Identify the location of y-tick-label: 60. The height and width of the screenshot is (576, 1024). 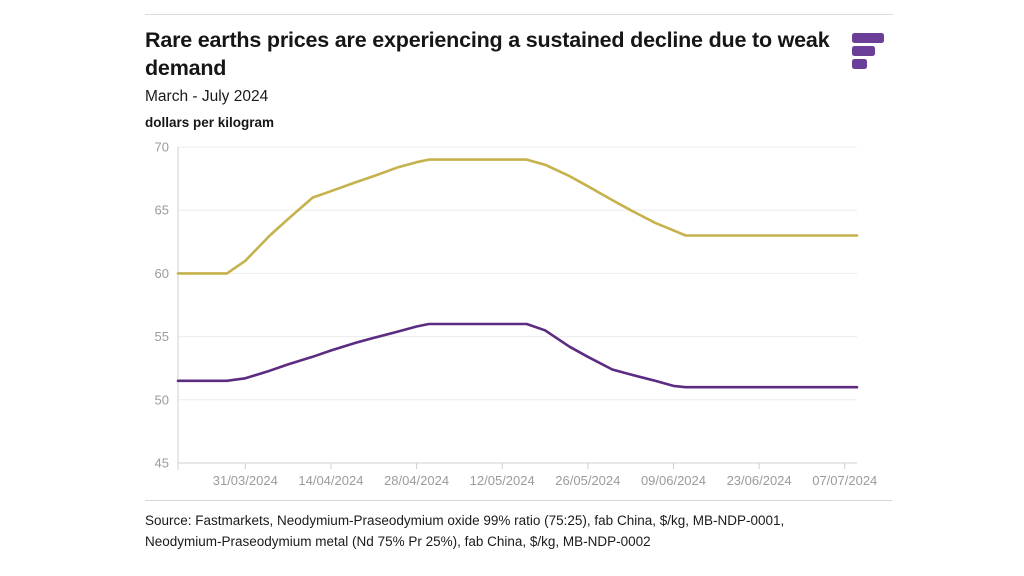
(162, 273).